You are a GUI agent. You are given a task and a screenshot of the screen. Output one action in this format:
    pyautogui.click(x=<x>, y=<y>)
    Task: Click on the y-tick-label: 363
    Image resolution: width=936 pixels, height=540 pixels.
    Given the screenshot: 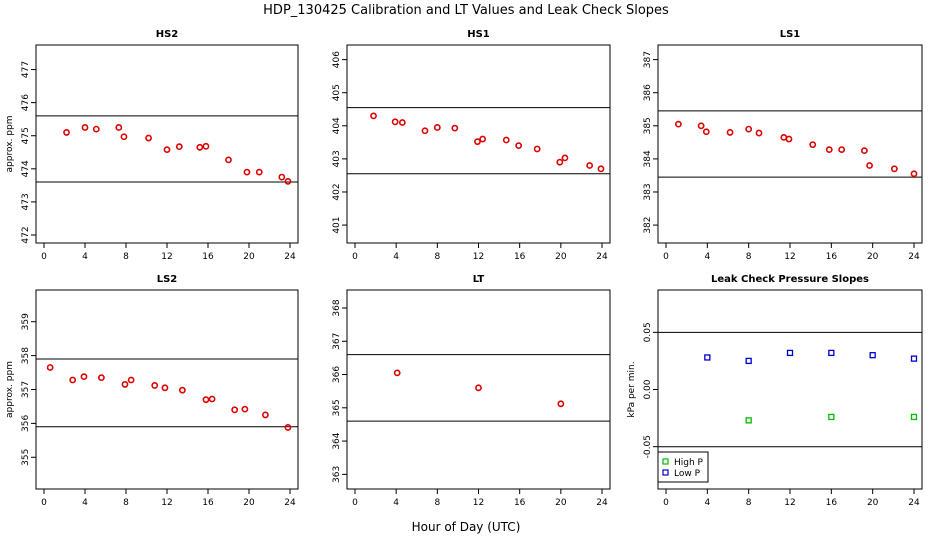 What is the action you would take?
    pyautogui.click(x=337, y=474)
    